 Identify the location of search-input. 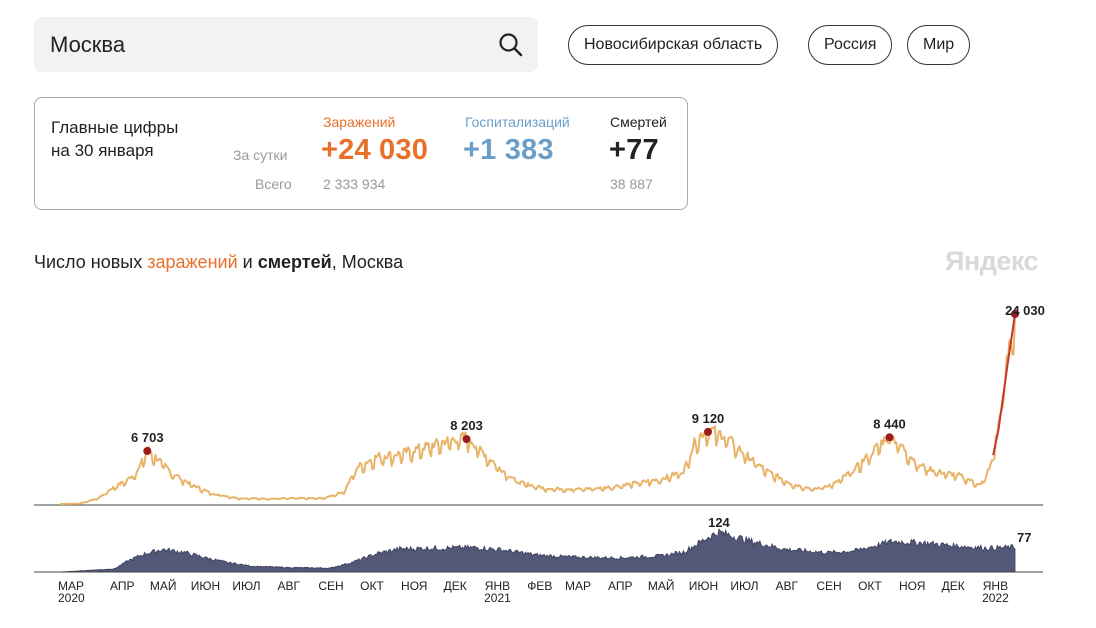
(254, 44).